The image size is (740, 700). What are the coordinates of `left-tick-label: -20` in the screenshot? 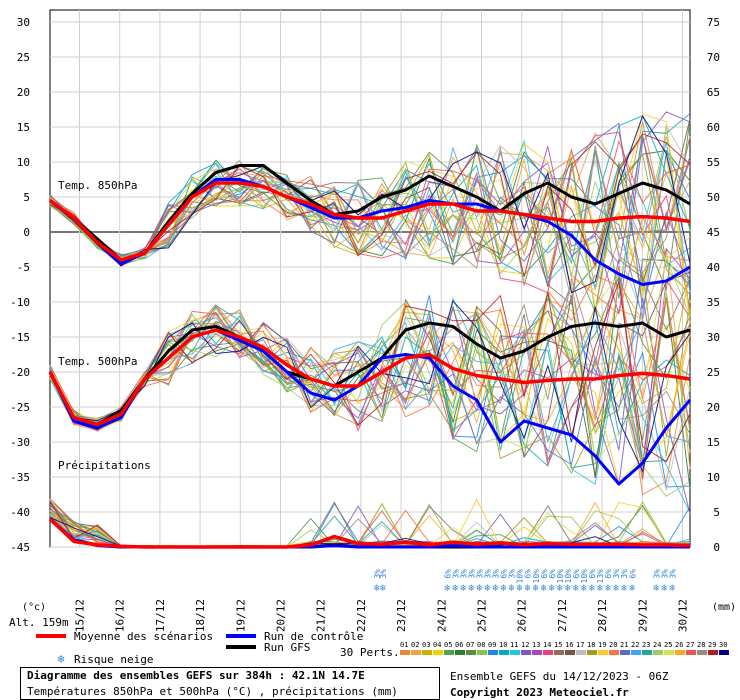 It's located at (20, 372).